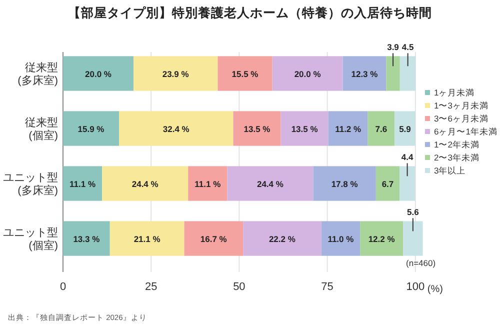 The height and width of the screenshot is (332, 500). What do you see at coordinates (151, 287) in the screenshot?
I see `x-tick-label: 25` at bounding box center [151, 287].